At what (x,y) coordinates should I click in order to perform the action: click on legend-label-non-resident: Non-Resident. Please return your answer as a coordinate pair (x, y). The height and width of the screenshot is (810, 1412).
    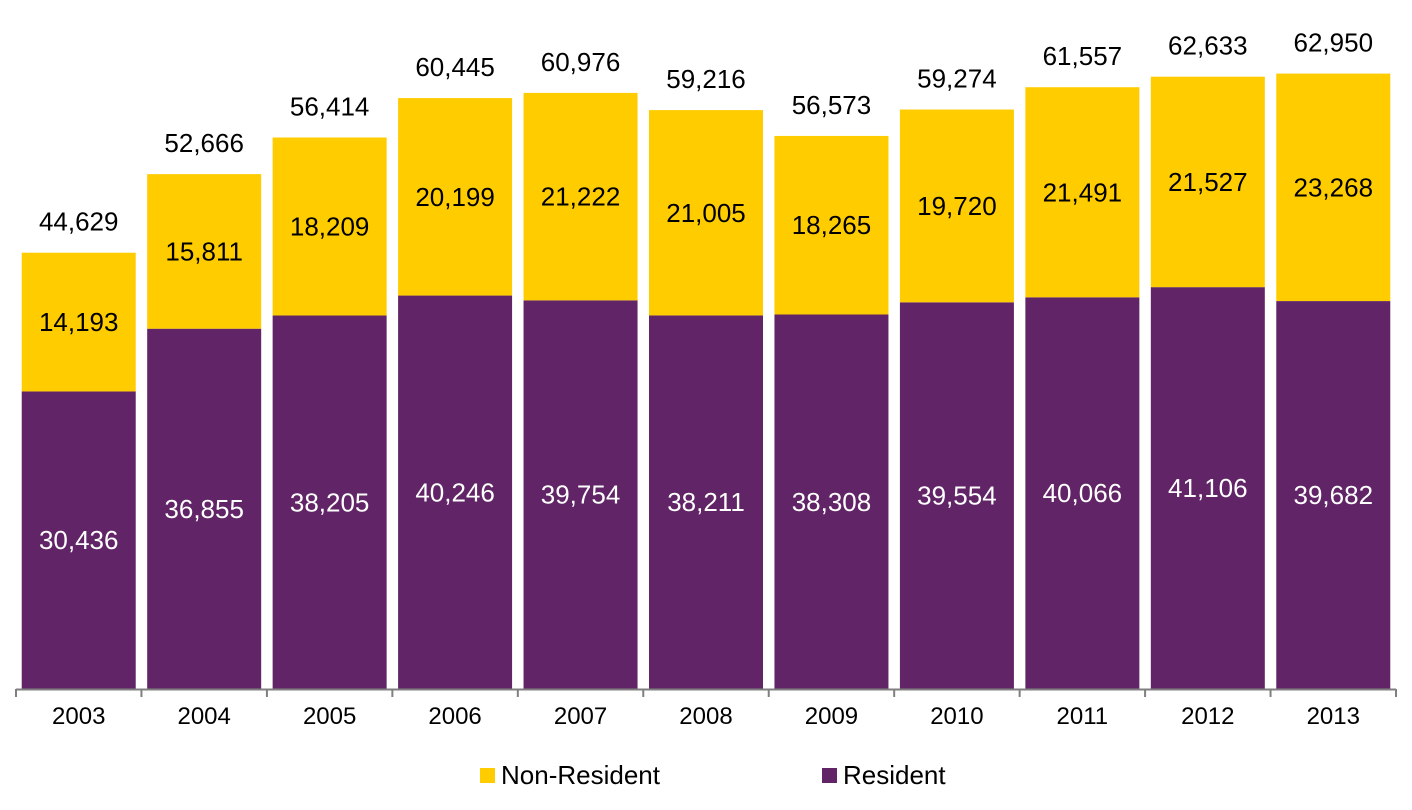
    Looking at the image, I should click on (580, 775).